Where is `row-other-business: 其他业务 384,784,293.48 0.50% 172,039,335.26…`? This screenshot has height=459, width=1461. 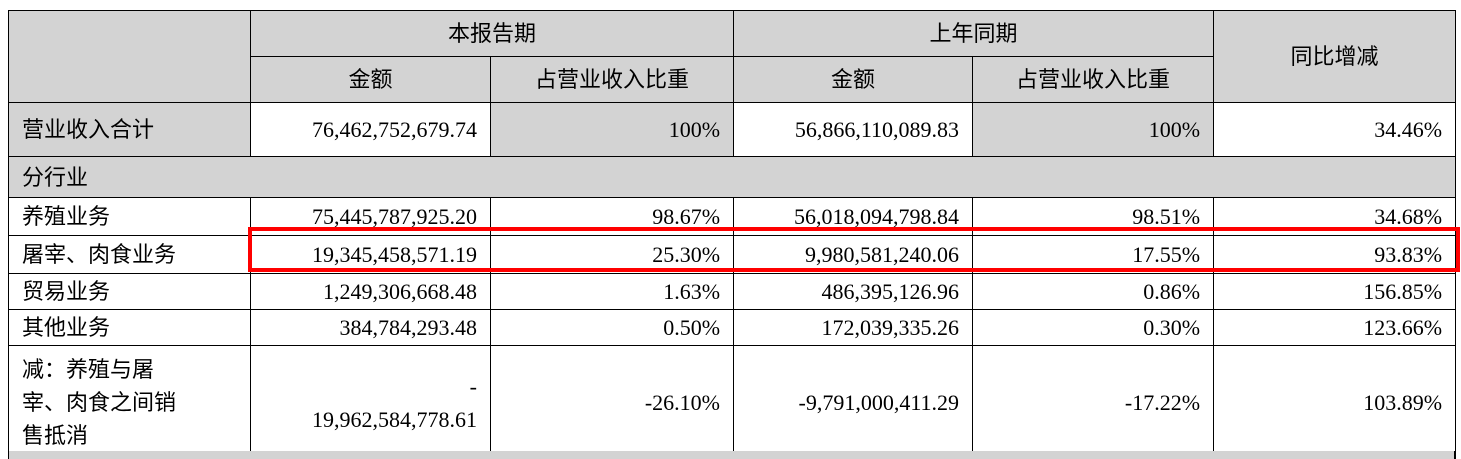 row-other-business: 其他业务 384,784,293.48 0.50% 172,039,335.26… is located at coordinates (732, 327).